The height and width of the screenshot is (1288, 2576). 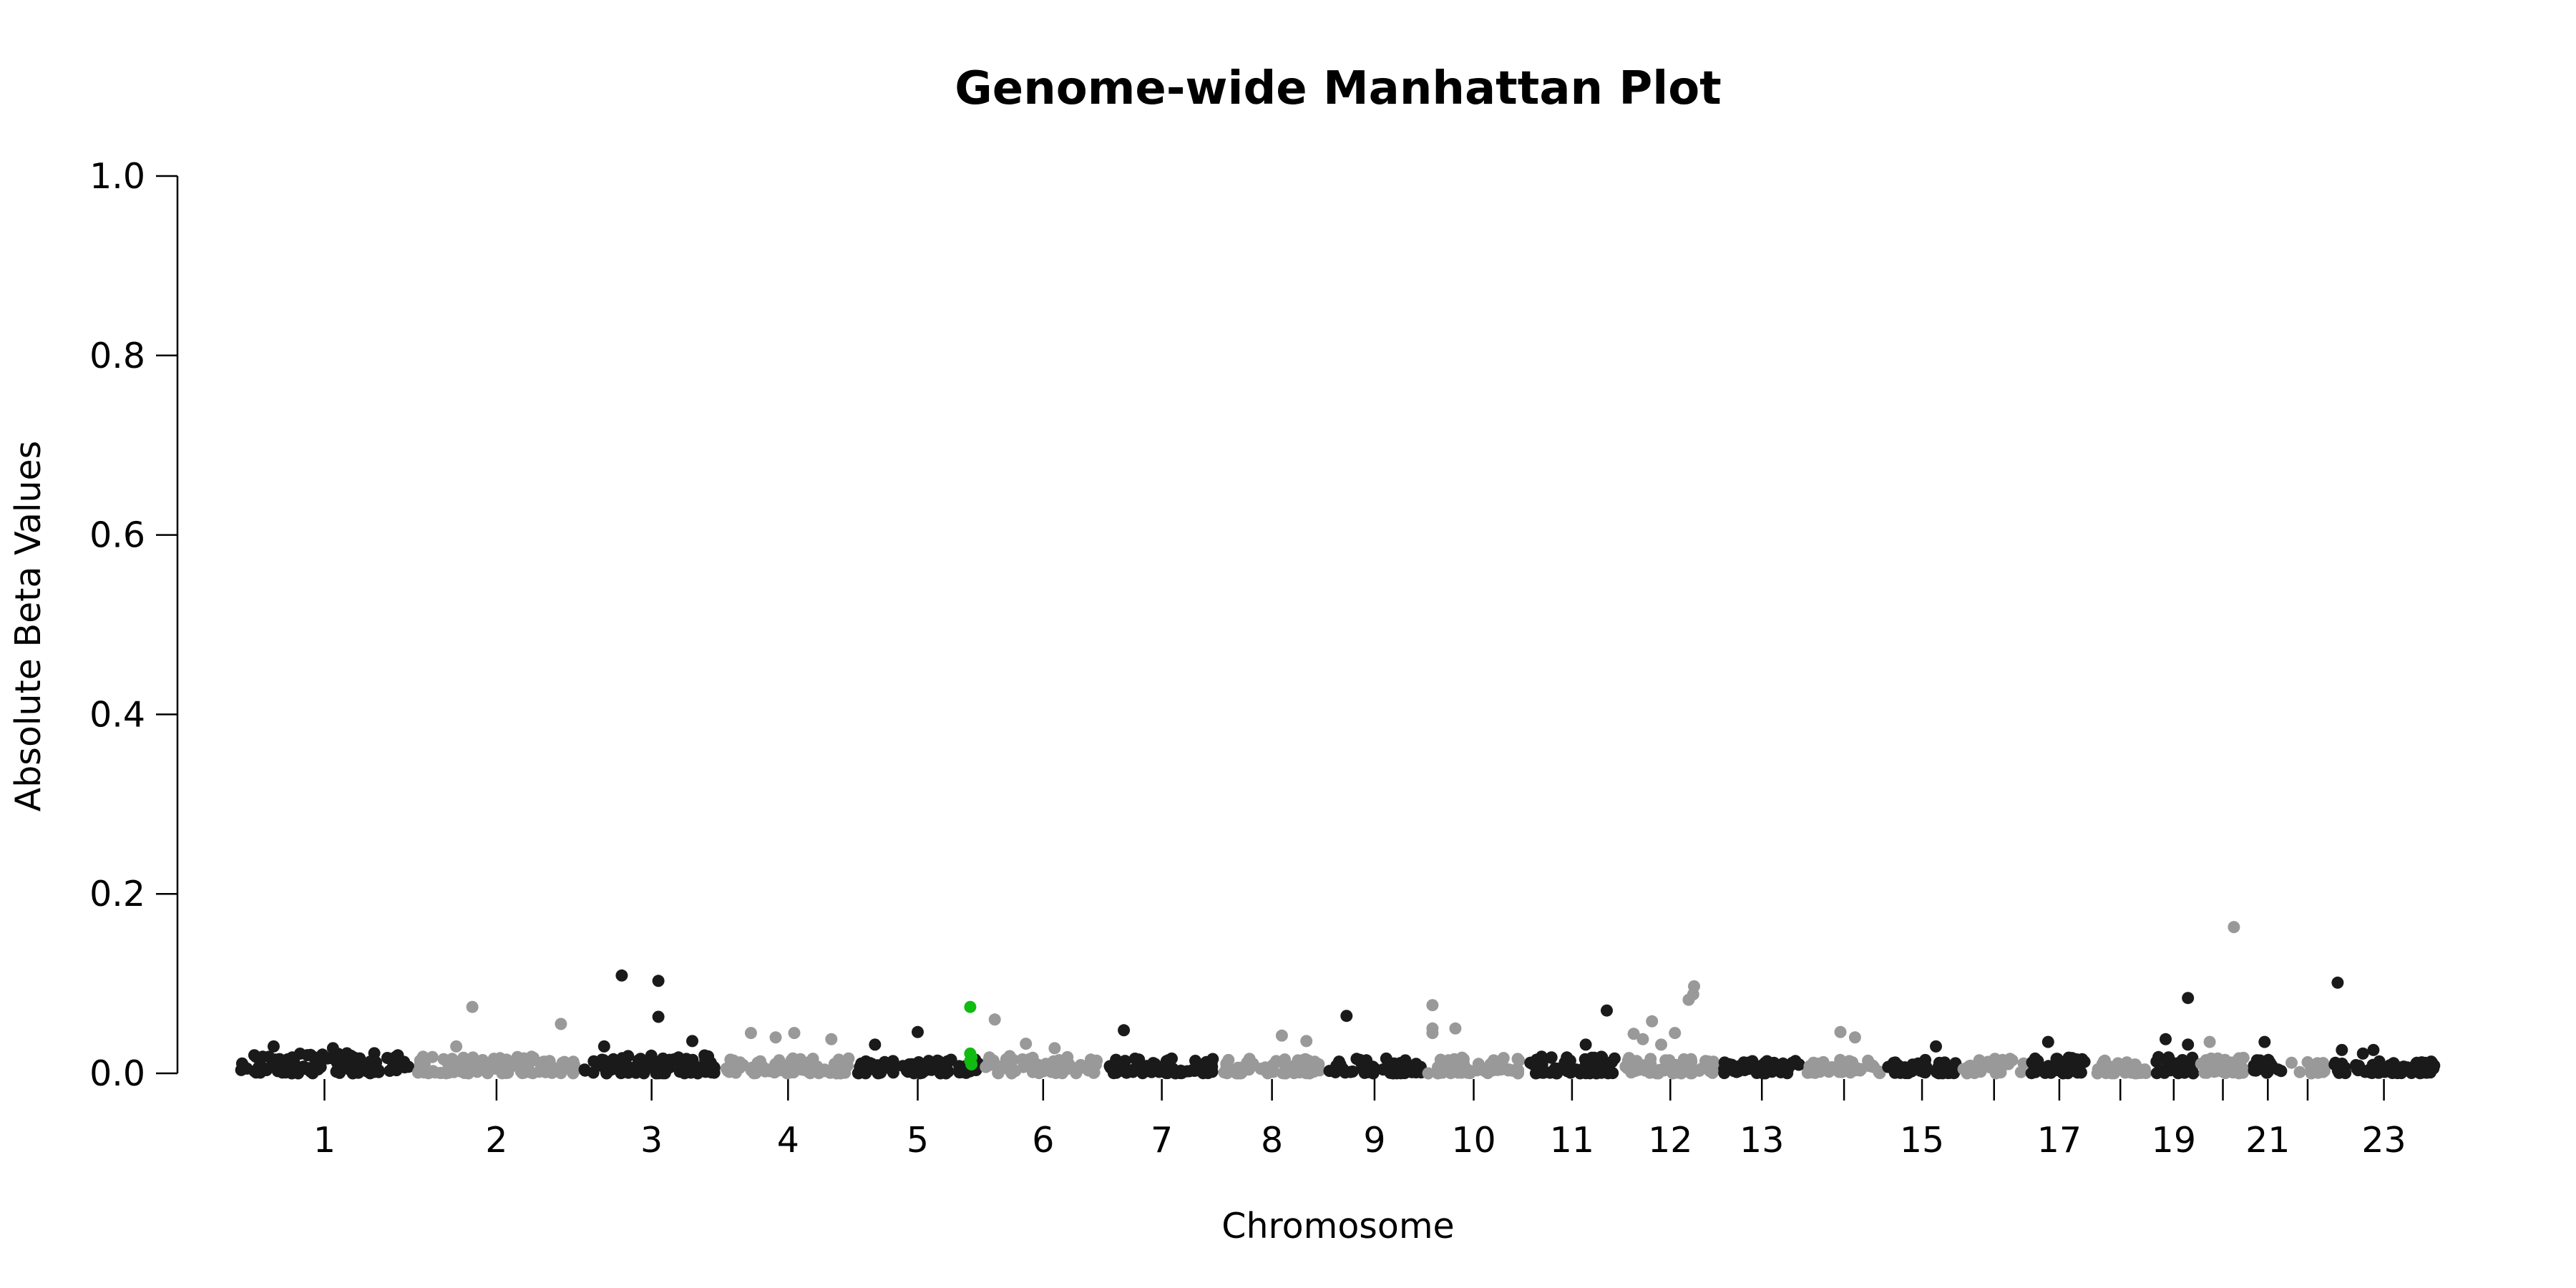 What do you see at coordinates (971, 1064) in the screenshot?
I see `highlight-point` at bounding box center [971, 1064].